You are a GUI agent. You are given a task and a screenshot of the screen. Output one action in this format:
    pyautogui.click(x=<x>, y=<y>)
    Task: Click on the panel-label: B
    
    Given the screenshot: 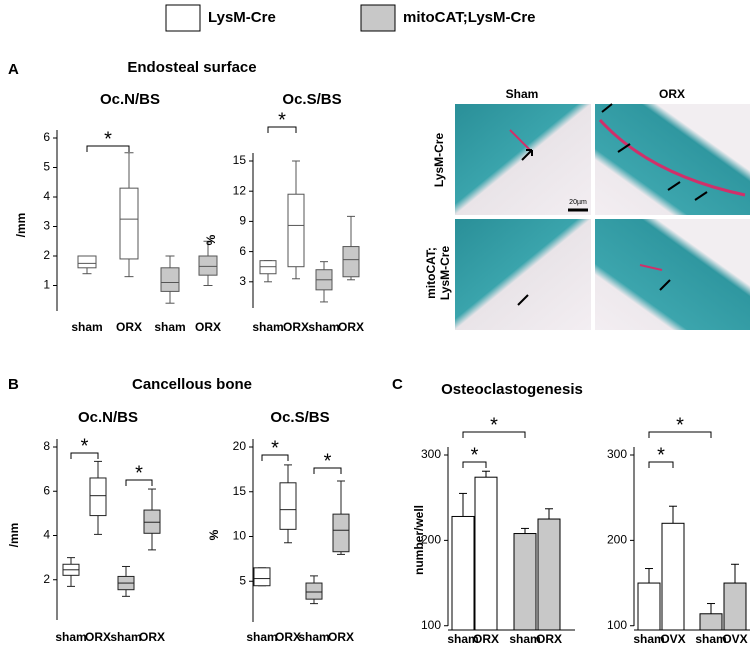 What is the action you would take?
    pyautogui.click(x=13, y=384)
    